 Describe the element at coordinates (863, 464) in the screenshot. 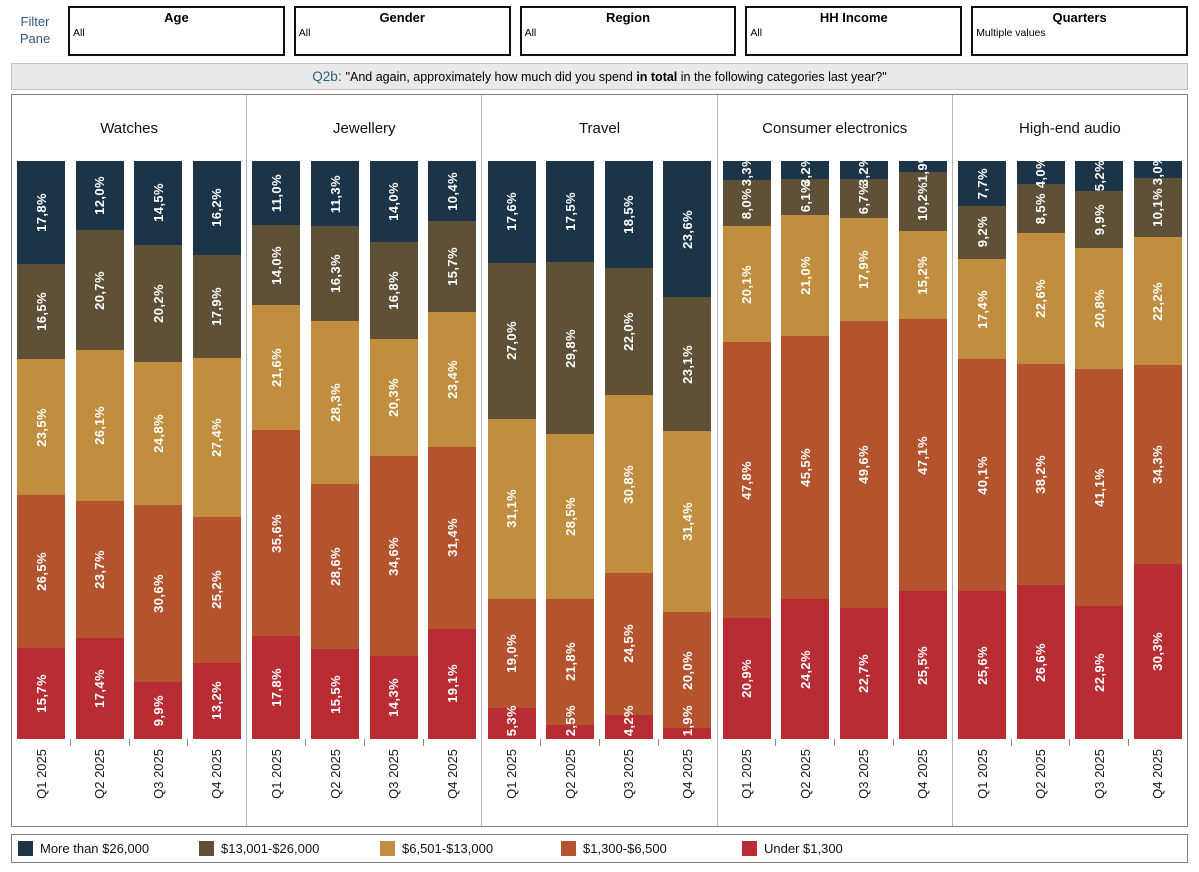

I see `segment-1-300-6-500: 49,6%` at that location.